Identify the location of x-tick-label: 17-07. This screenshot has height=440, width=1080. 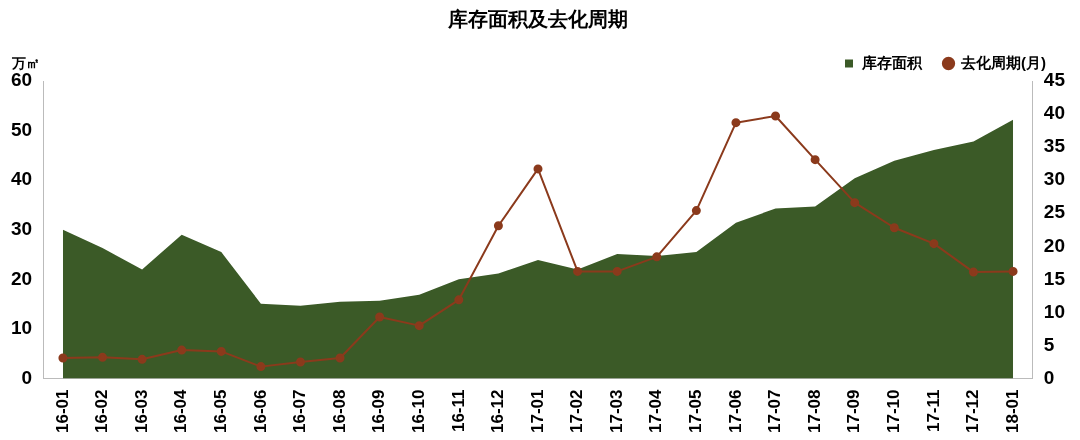
(775, 411).